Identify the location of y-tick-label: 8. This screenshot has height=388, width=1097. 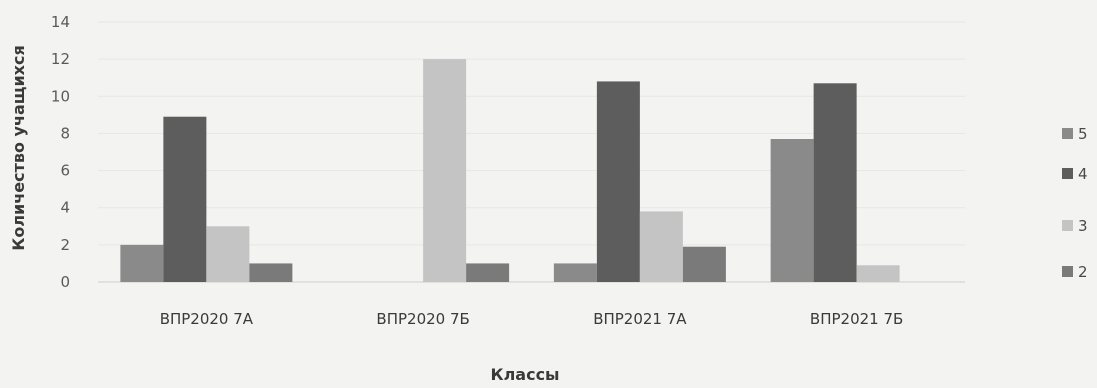
(65, 133).